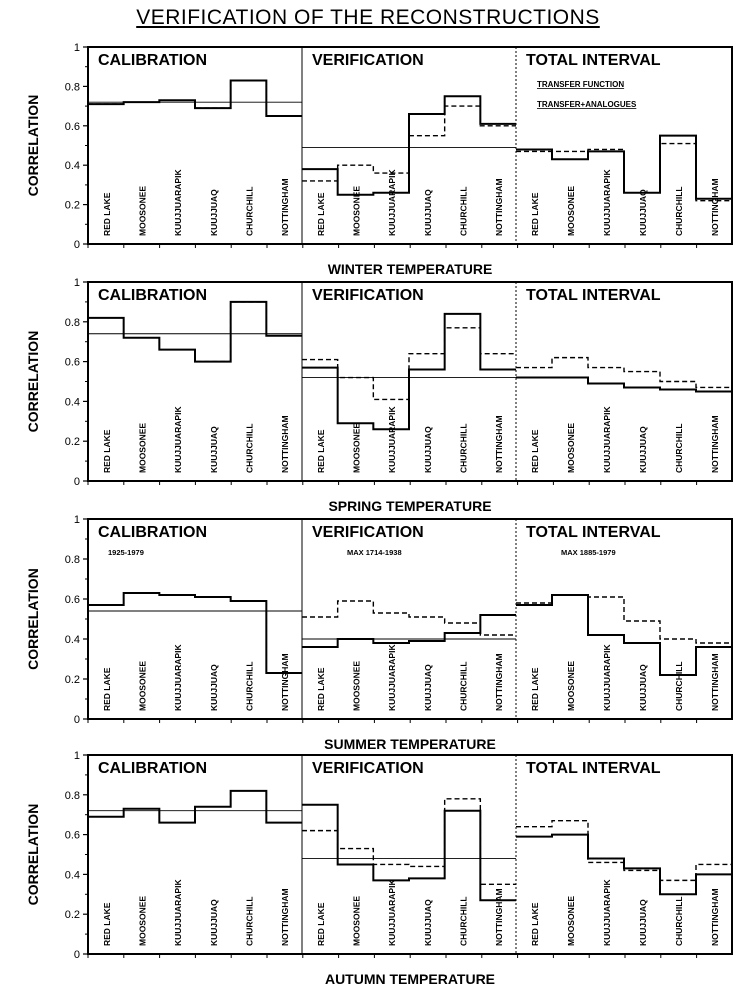  Describe the element at coordinates (588, 552) in the screenshot. I see `period-note: MAX 1885-1979` at that location.